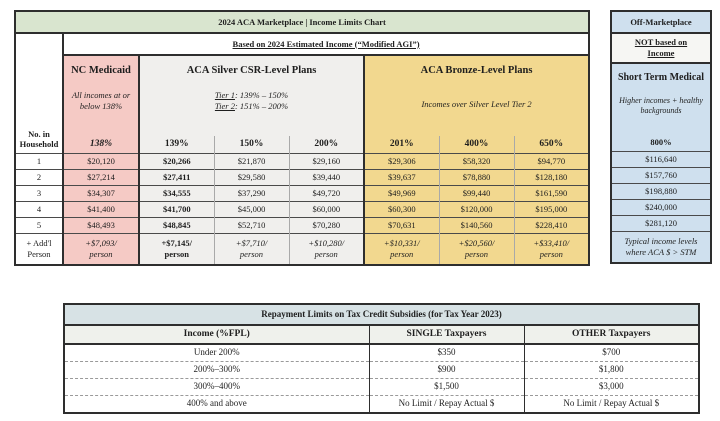 The height and width of the screenshot is (421, 720). What do you see at coordinates (326, 177) in the screenshot?
I see `income-cell: $39,440` at bounding box center [326, 177].